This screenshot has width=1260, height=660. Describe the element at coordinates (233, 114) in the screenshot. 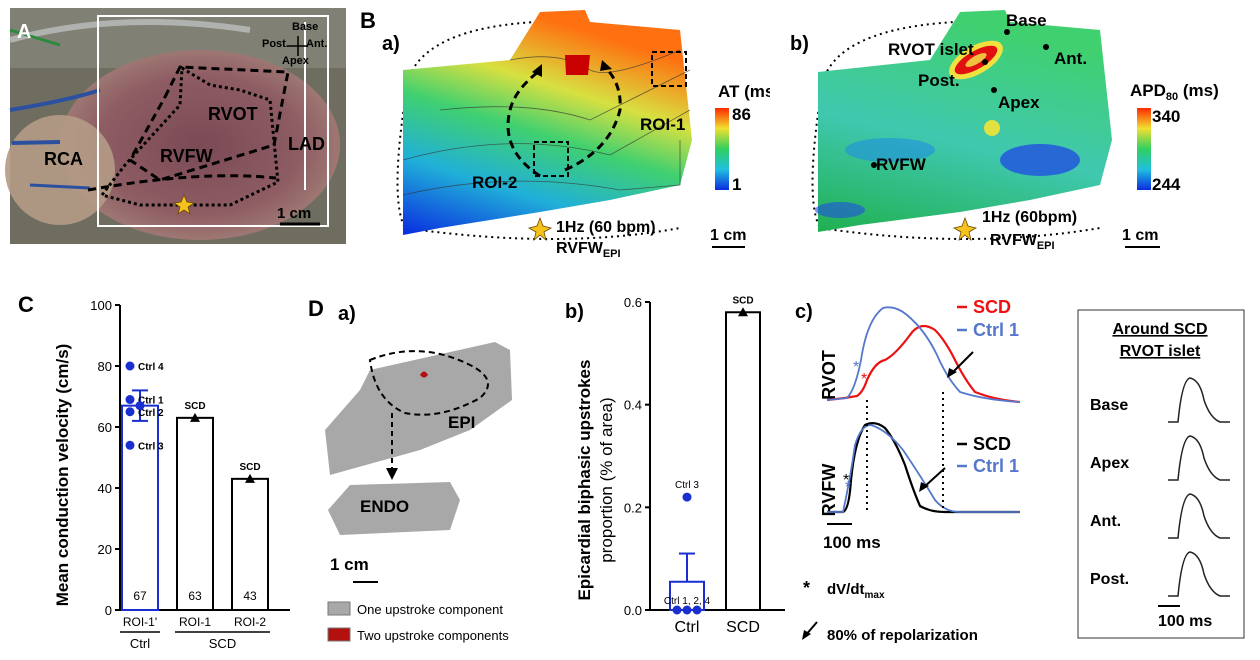

I see `label-rvot: RVOT` at that location.